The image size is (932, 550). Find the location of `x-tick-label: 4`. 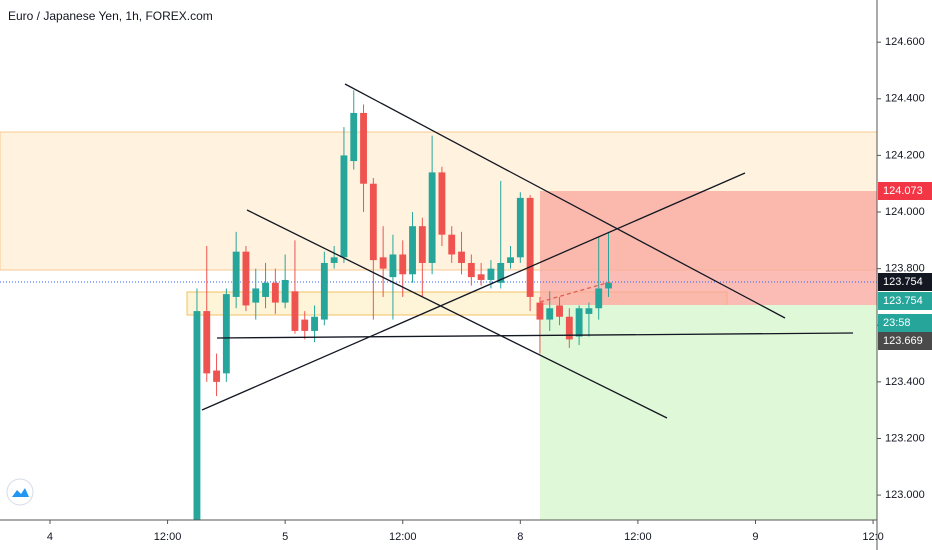

x-tick-label: 4 is located at coordinates (50, 537).